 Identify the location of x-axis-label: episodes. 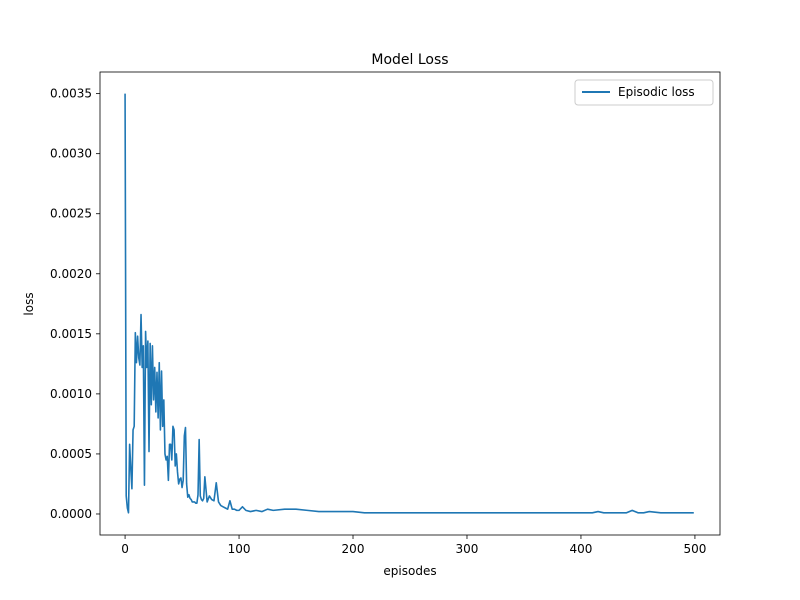
(409, 571).